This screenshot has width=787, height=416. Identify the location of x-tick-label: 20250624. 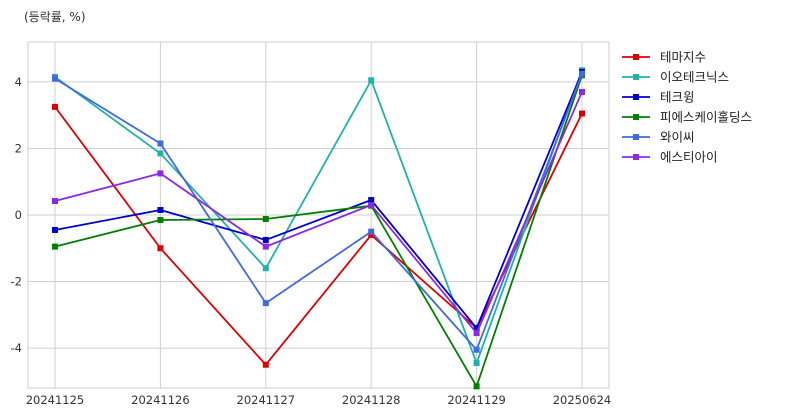
(582, 400).